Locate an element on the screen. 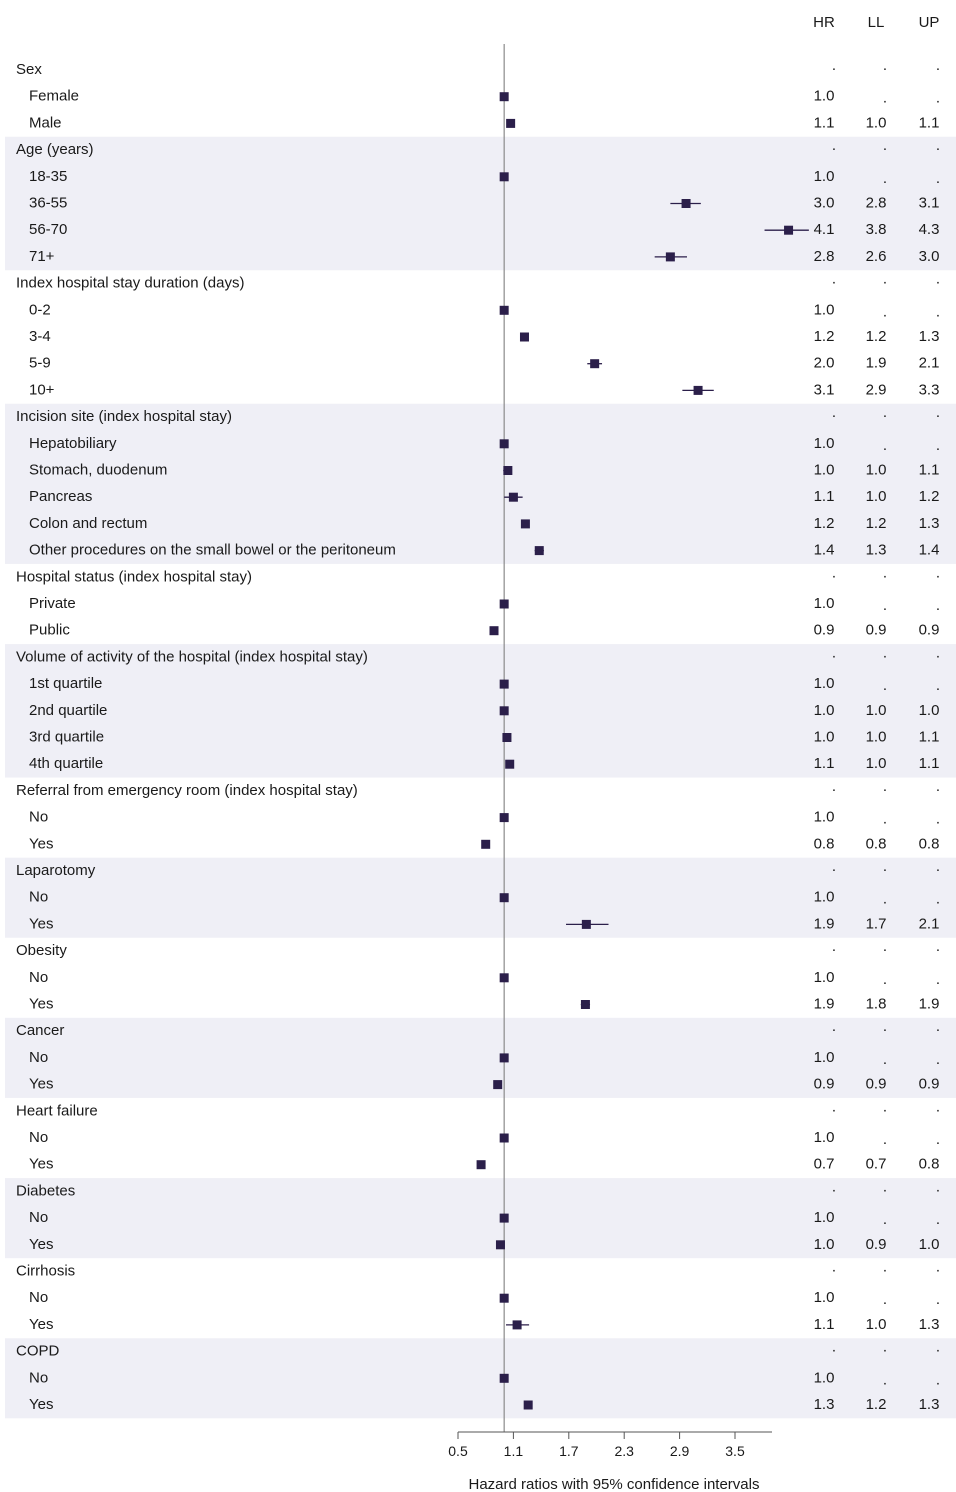  hr-value: 0.9 is located at coordinates (824, 1084).